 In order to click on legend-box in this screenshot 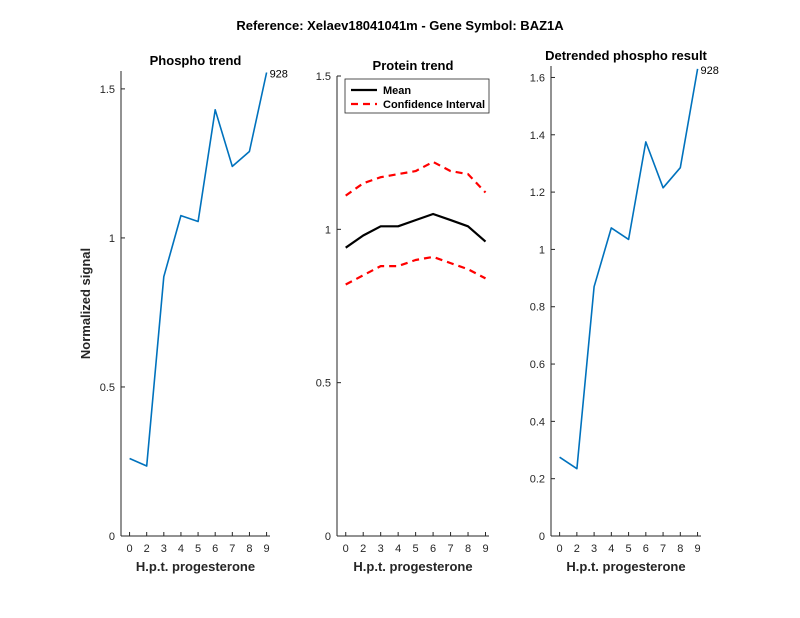, I will do `click(417, 96)`.